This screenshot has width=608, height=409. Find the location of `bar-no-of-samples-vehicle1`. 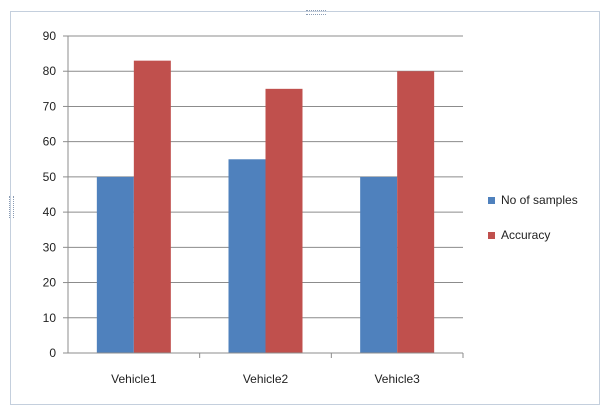

bar-no-of-samples-vehicle1 is located at coordinates (115, 264).